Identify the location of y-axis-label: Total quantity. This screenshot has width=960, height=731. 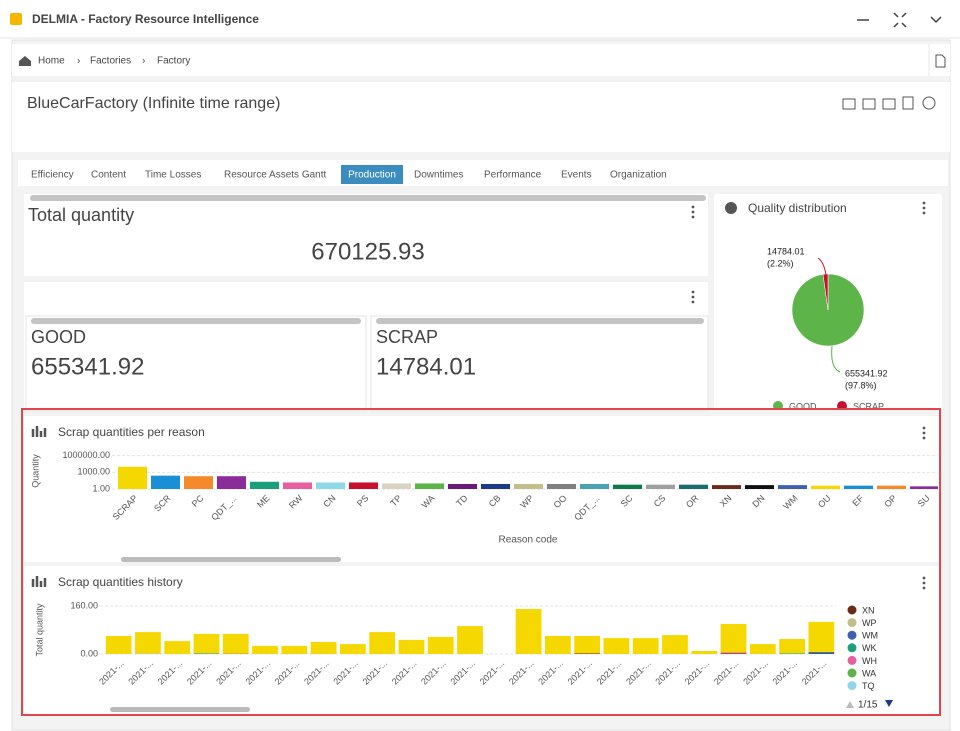
(39, 630).